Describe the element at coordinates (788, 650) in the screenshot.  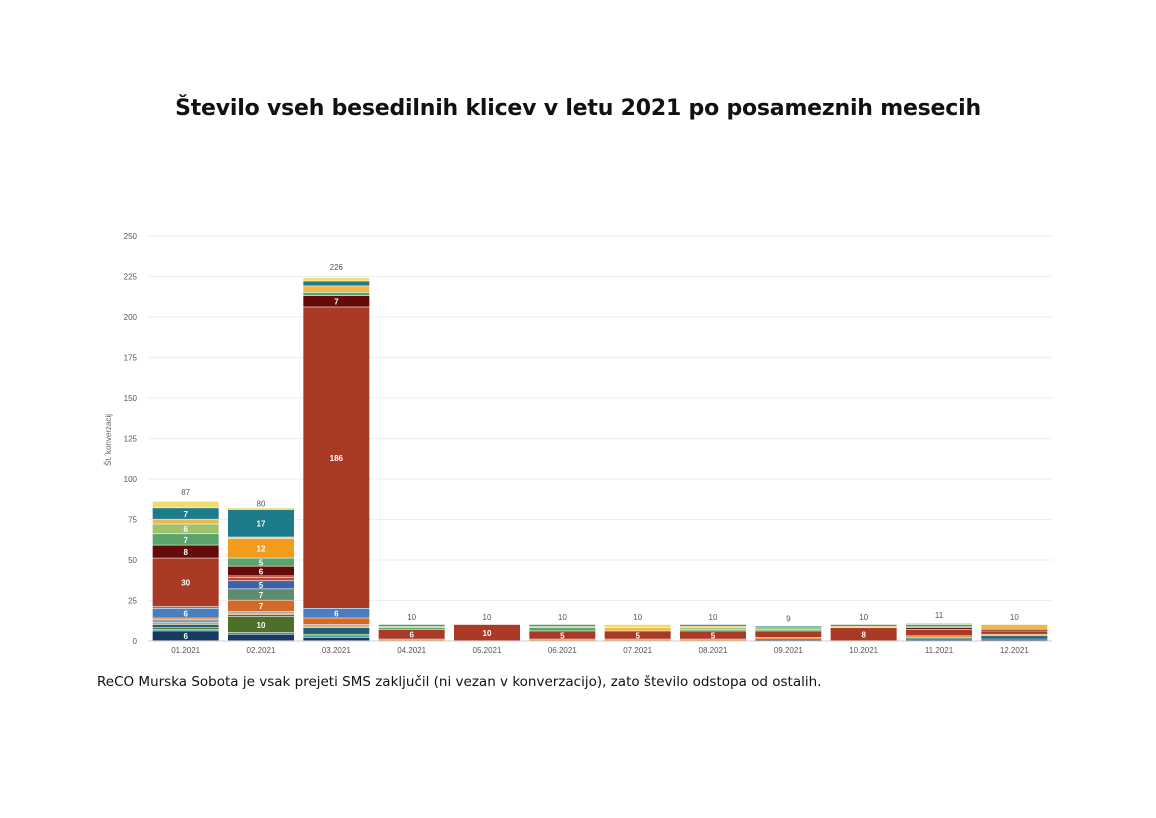
I see `x-tick-label: 09.2021` at that location.